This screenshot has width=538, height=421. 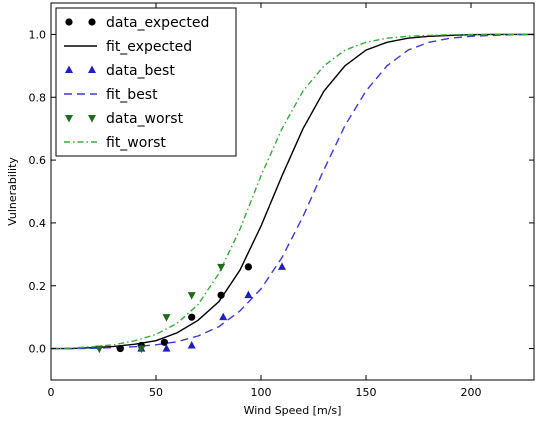 I want to click on legend-label: fit_expected, so click(x=149, y=47).